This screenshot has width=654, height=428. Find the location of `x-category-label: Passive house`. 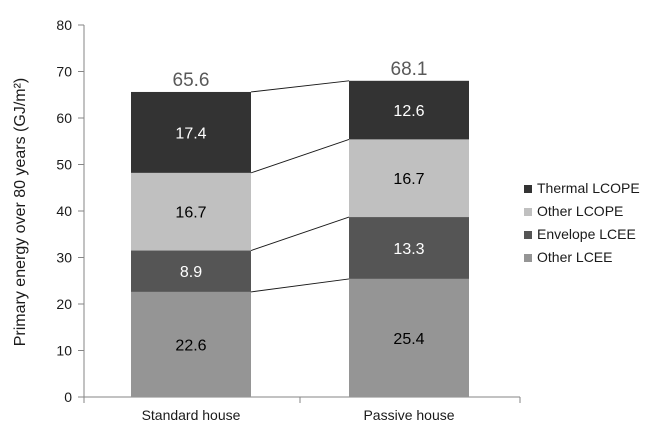

x-category-label: Passive house is located at coordinates (408, 415).